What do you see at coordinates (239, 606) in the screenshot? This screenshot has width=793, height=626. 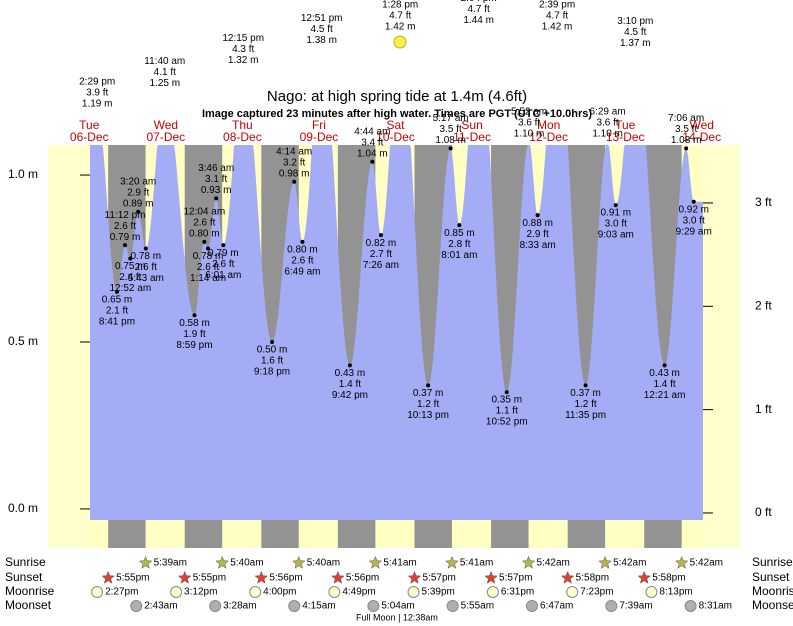 I see `moonset-time: 3:28am` at bounding box center [239, 606].